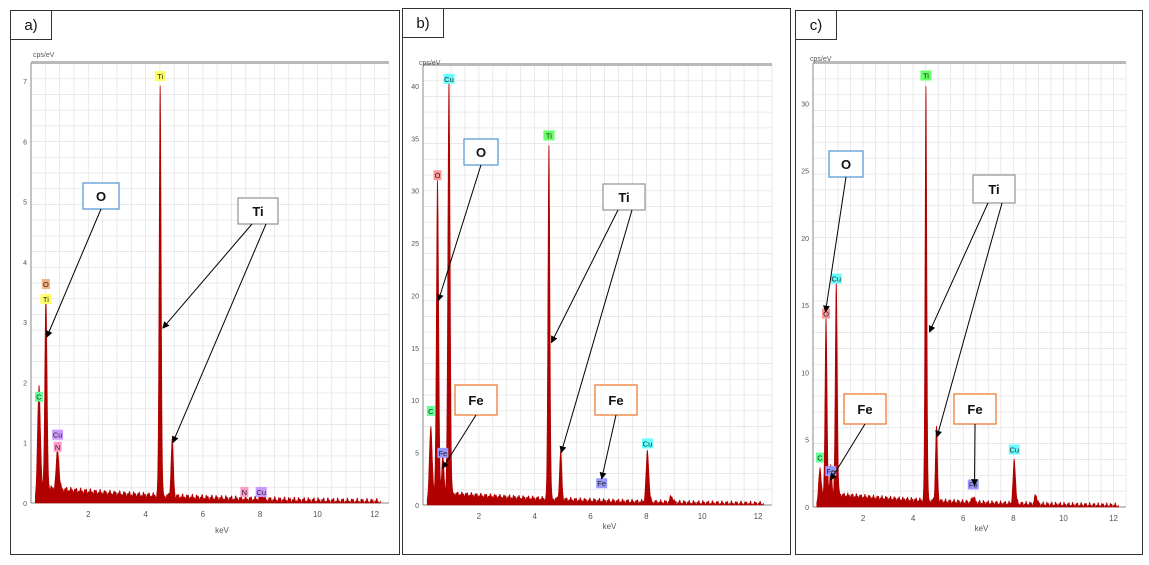 This screenshot has height=565, width=1149. I want to click on y-tick-label: 35, so click(415, 139).